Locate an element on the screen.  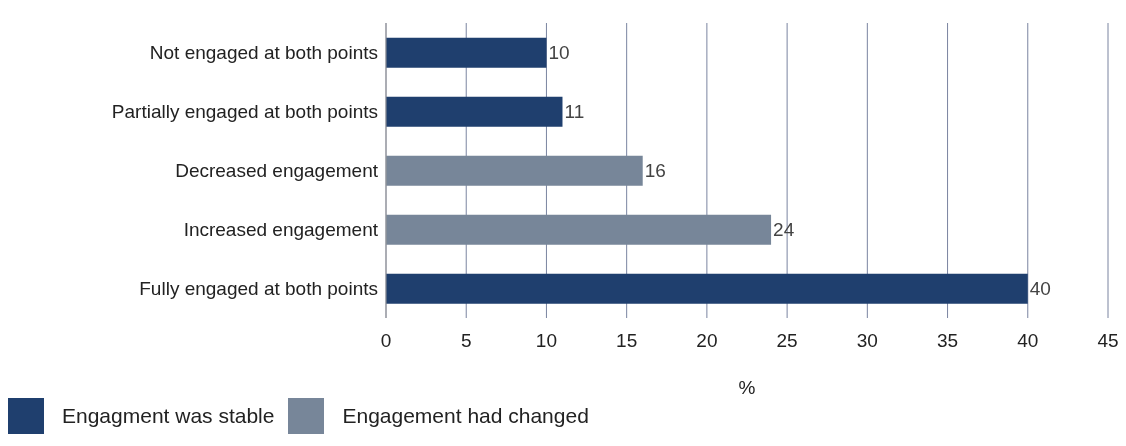
y-tick-label: Partially engaged at both points is located at coordinates (244, 112).